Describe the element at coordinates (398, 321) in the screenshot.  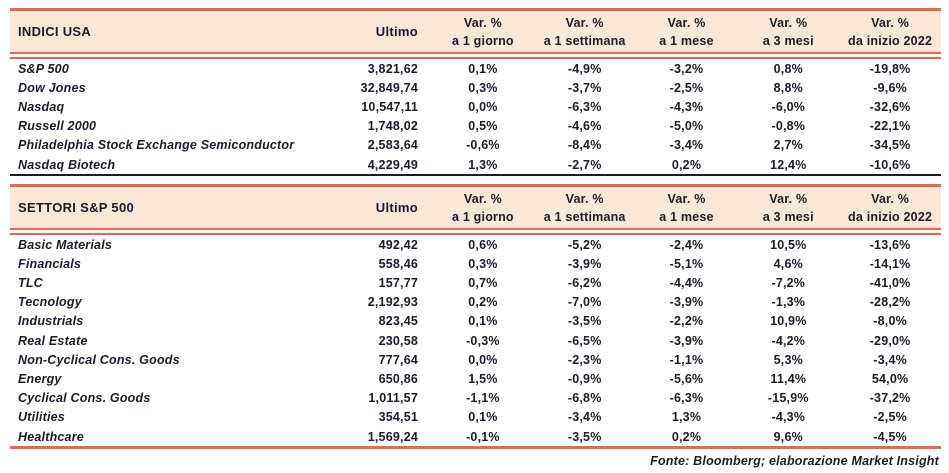
I see `ultimo-value: 823,45` at that location.